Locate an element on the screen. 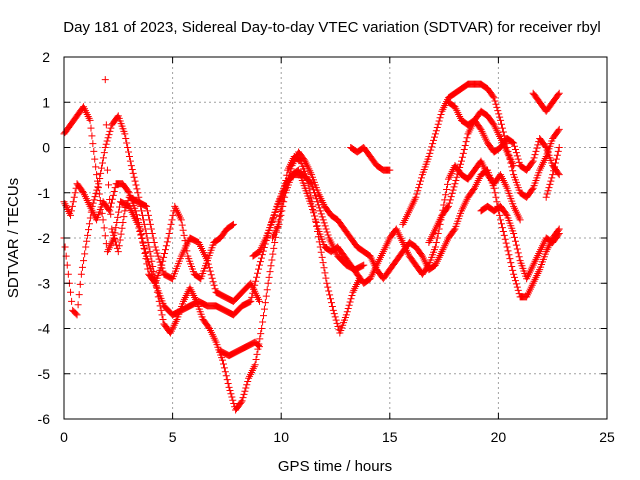  y-tick-label: -1 is located at coordinates (44, 193).